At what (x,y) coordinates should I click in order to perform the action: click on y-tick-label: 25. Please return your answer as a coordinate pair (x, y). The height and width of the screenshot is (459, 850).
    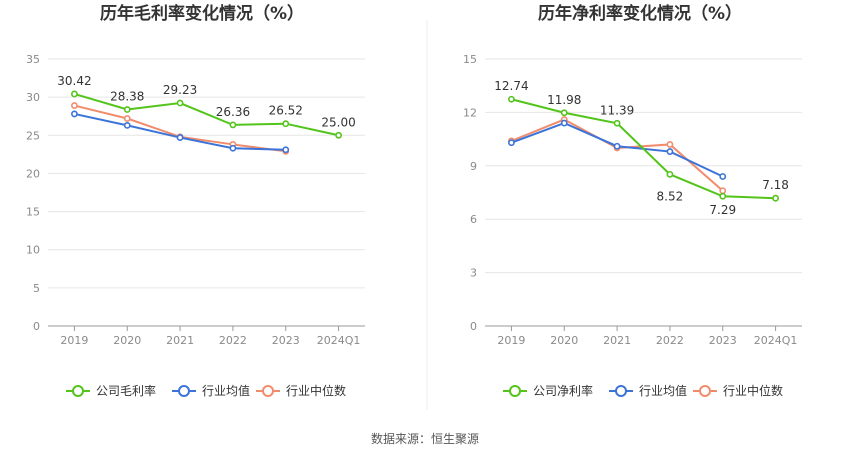
    Looking at the image, I should click on (33, 135).